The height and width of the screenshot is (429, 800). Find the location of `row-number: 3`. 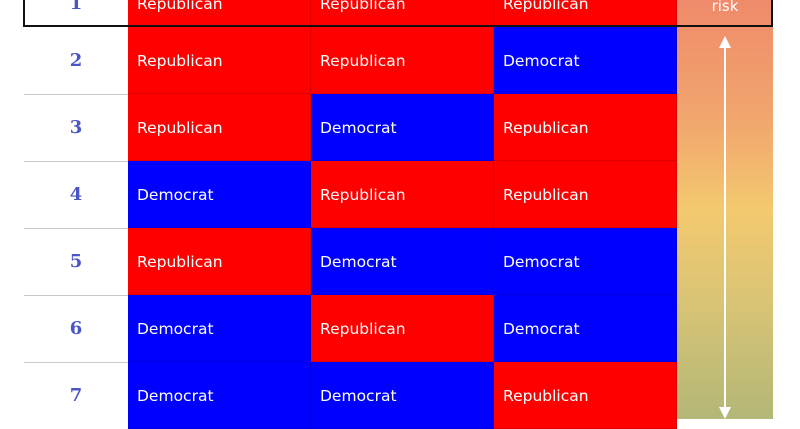

row-number: 3 is located at coordinates (76, 127).